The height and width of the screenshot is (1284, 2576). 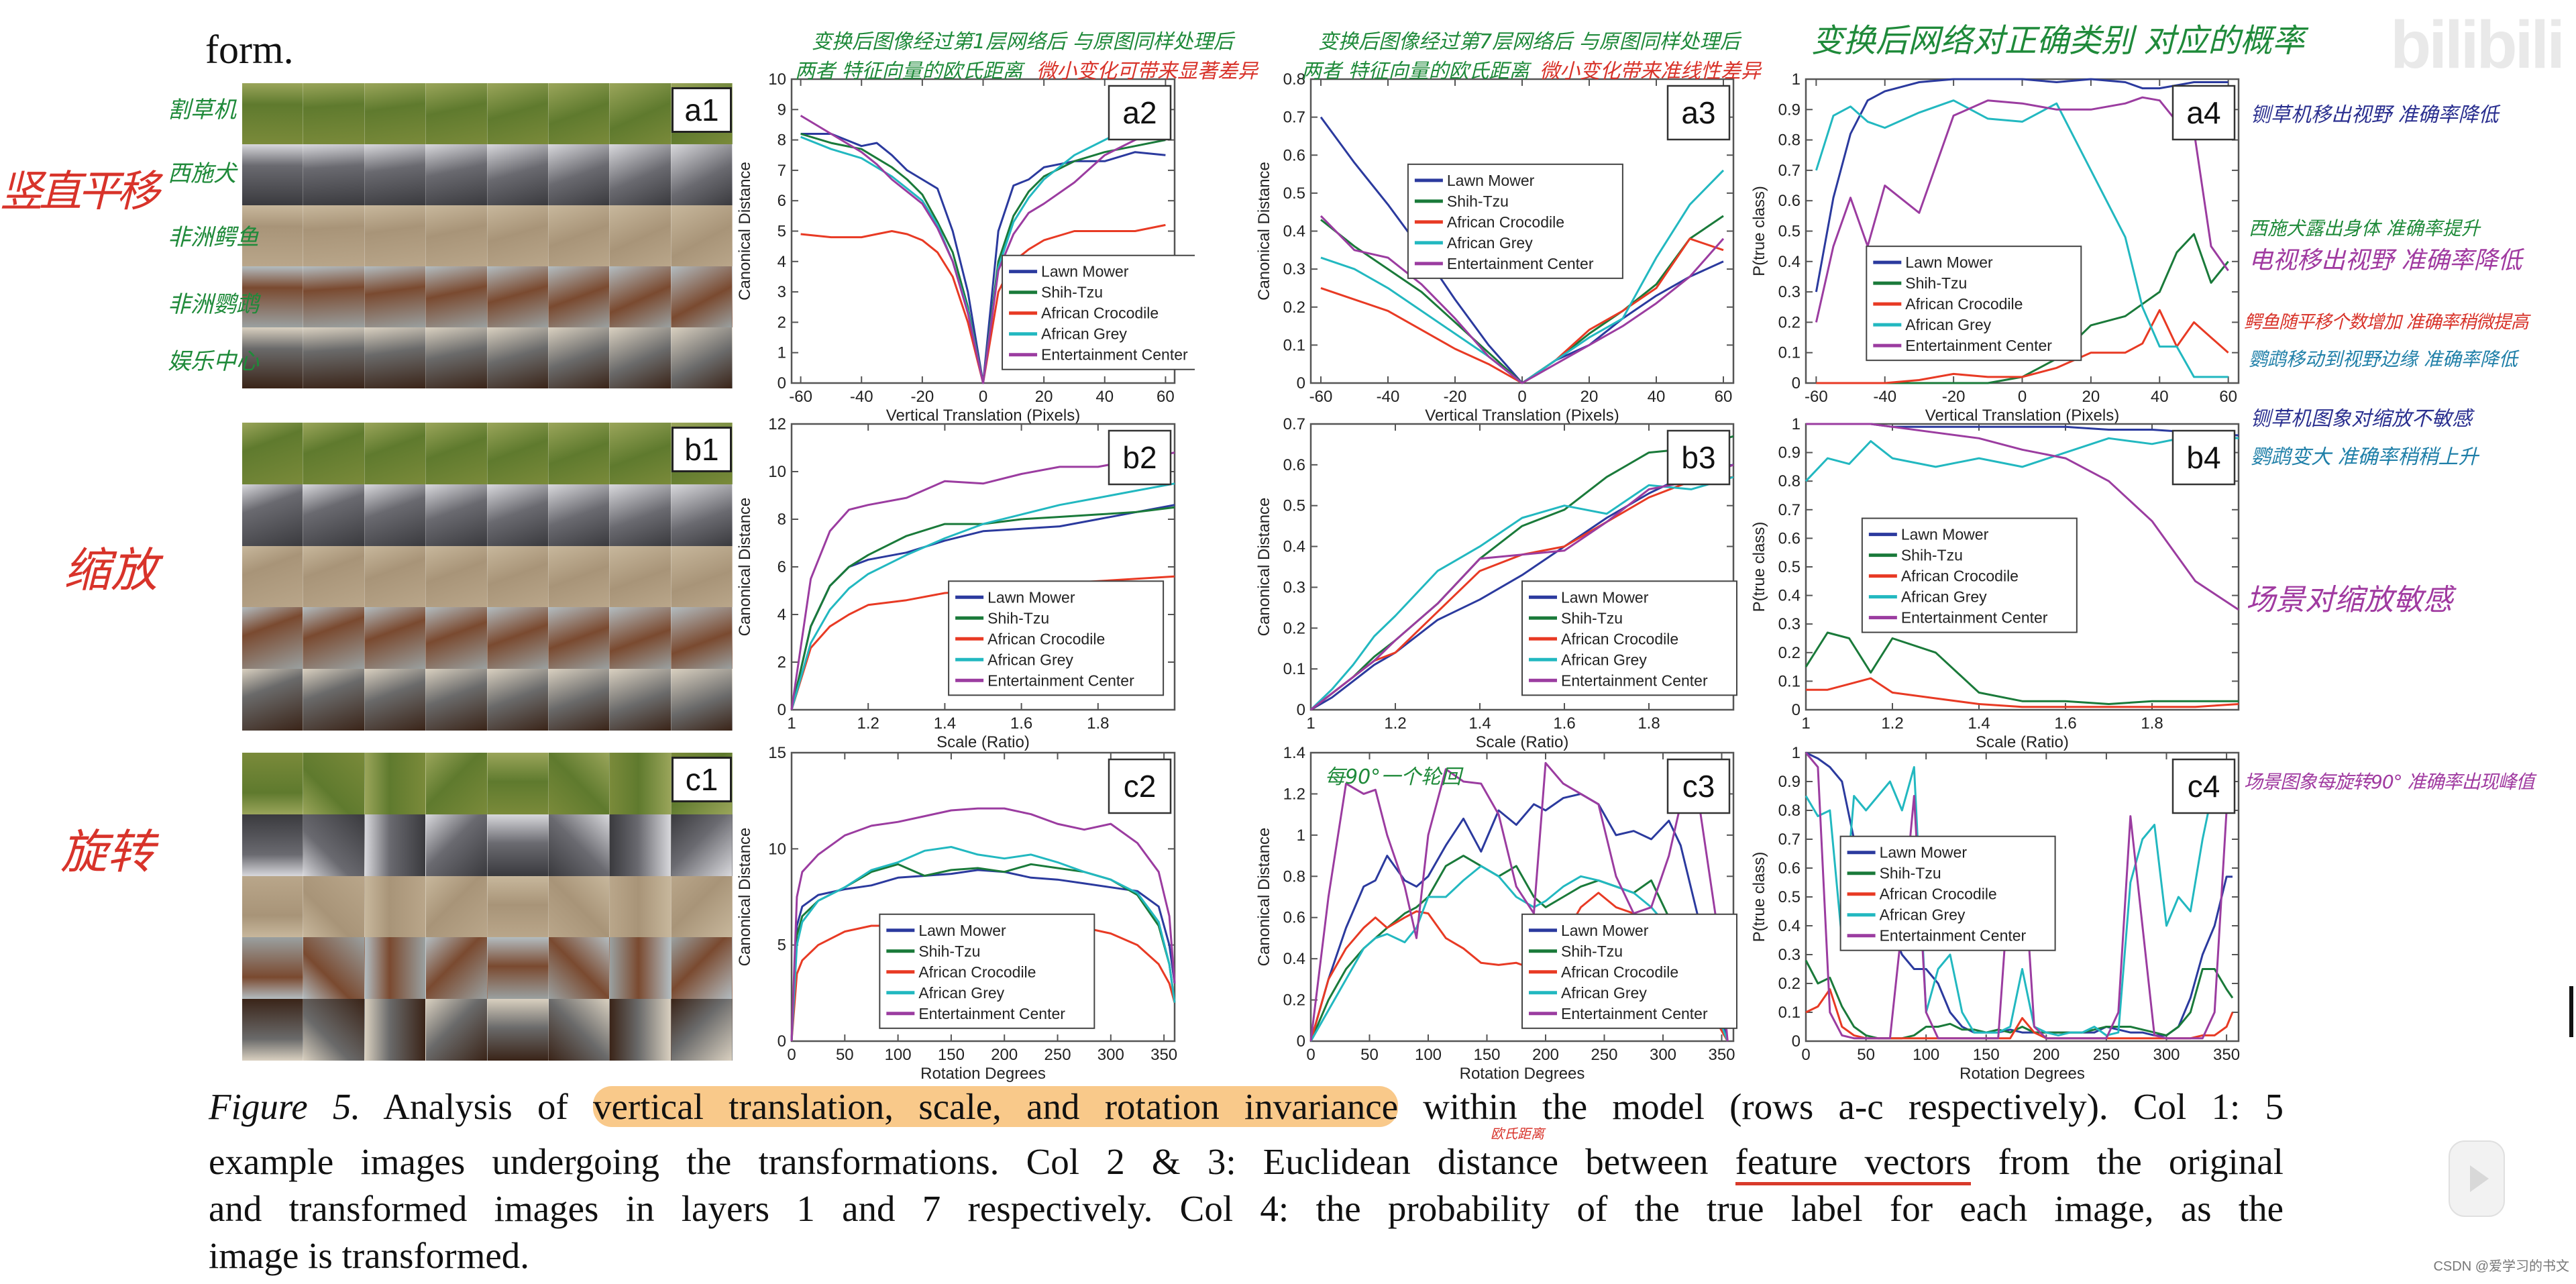 What do you see at coordinates (487, 577) in the screenshot?
I see `example-image-grid` at bounding box center [487, 577].